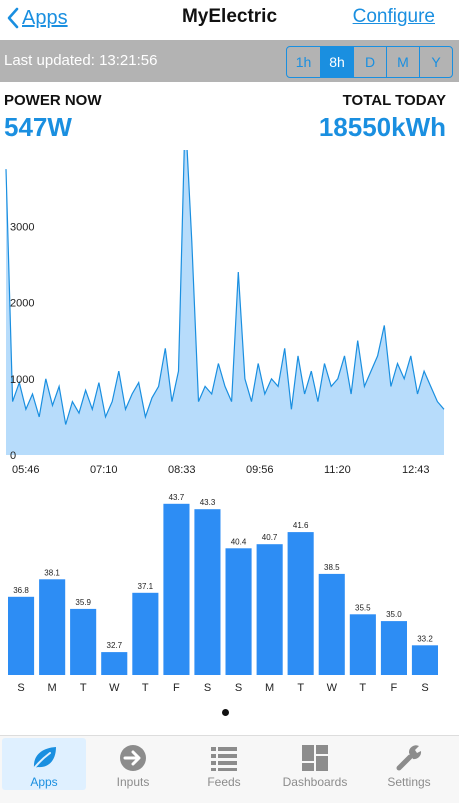 Image resolution: width=459 pixels, height=803 pixels. I want to click on last-updated-text: Last updated: 13:21:56, so click(81, 60).